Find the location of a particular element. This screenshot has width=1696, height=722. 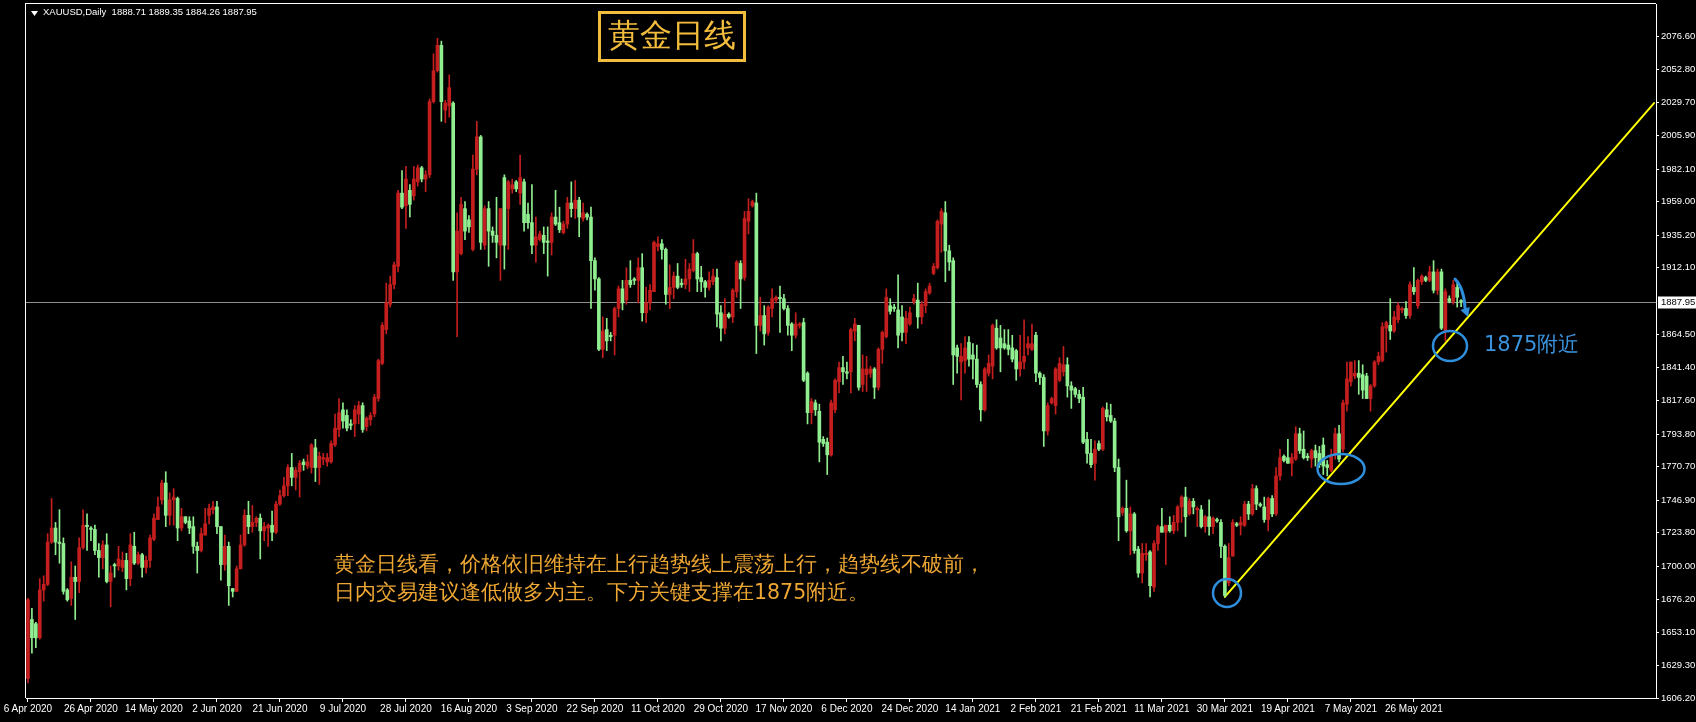

x-tick-label: 6 Apr 2020 is located at coordinates (28, 708).